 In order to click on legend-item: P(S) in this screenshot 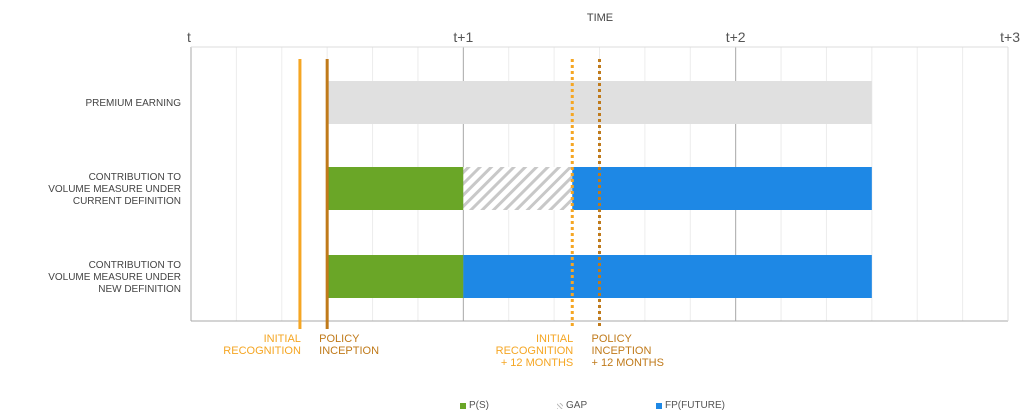, I will do `click(474, 405)`.